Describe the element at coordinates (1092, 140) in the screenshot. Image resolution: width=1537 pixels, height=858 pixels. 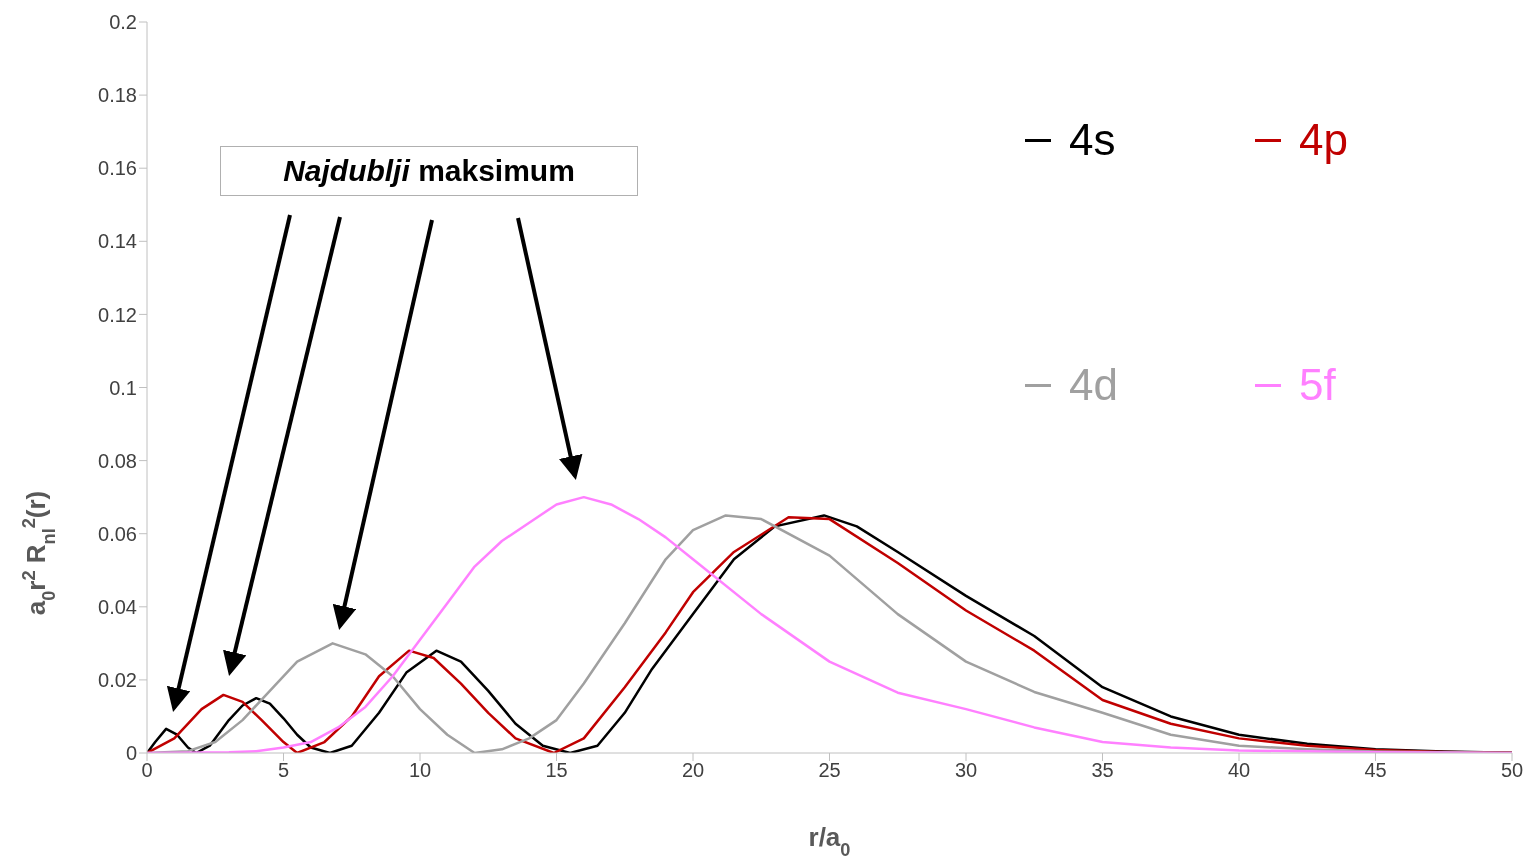
I see `legend-label: 4s` at that location.